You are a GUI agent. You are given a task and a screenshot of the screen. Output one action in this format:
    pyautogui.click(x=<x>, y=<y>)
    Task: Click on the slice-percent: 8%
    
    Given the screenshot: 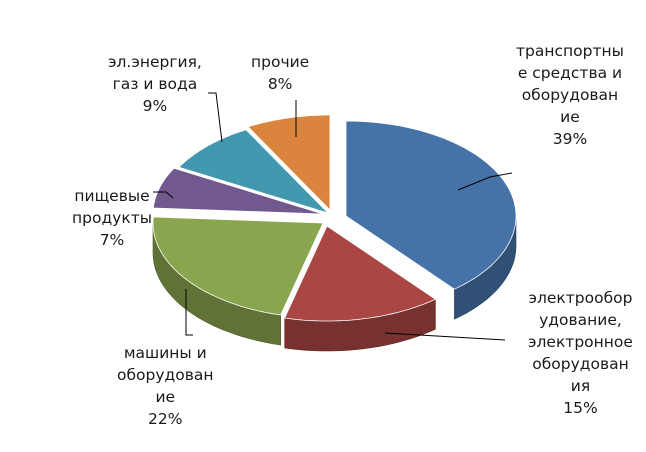 What is the action you would take?
    pyautogui.click(x=280, y=84)
    